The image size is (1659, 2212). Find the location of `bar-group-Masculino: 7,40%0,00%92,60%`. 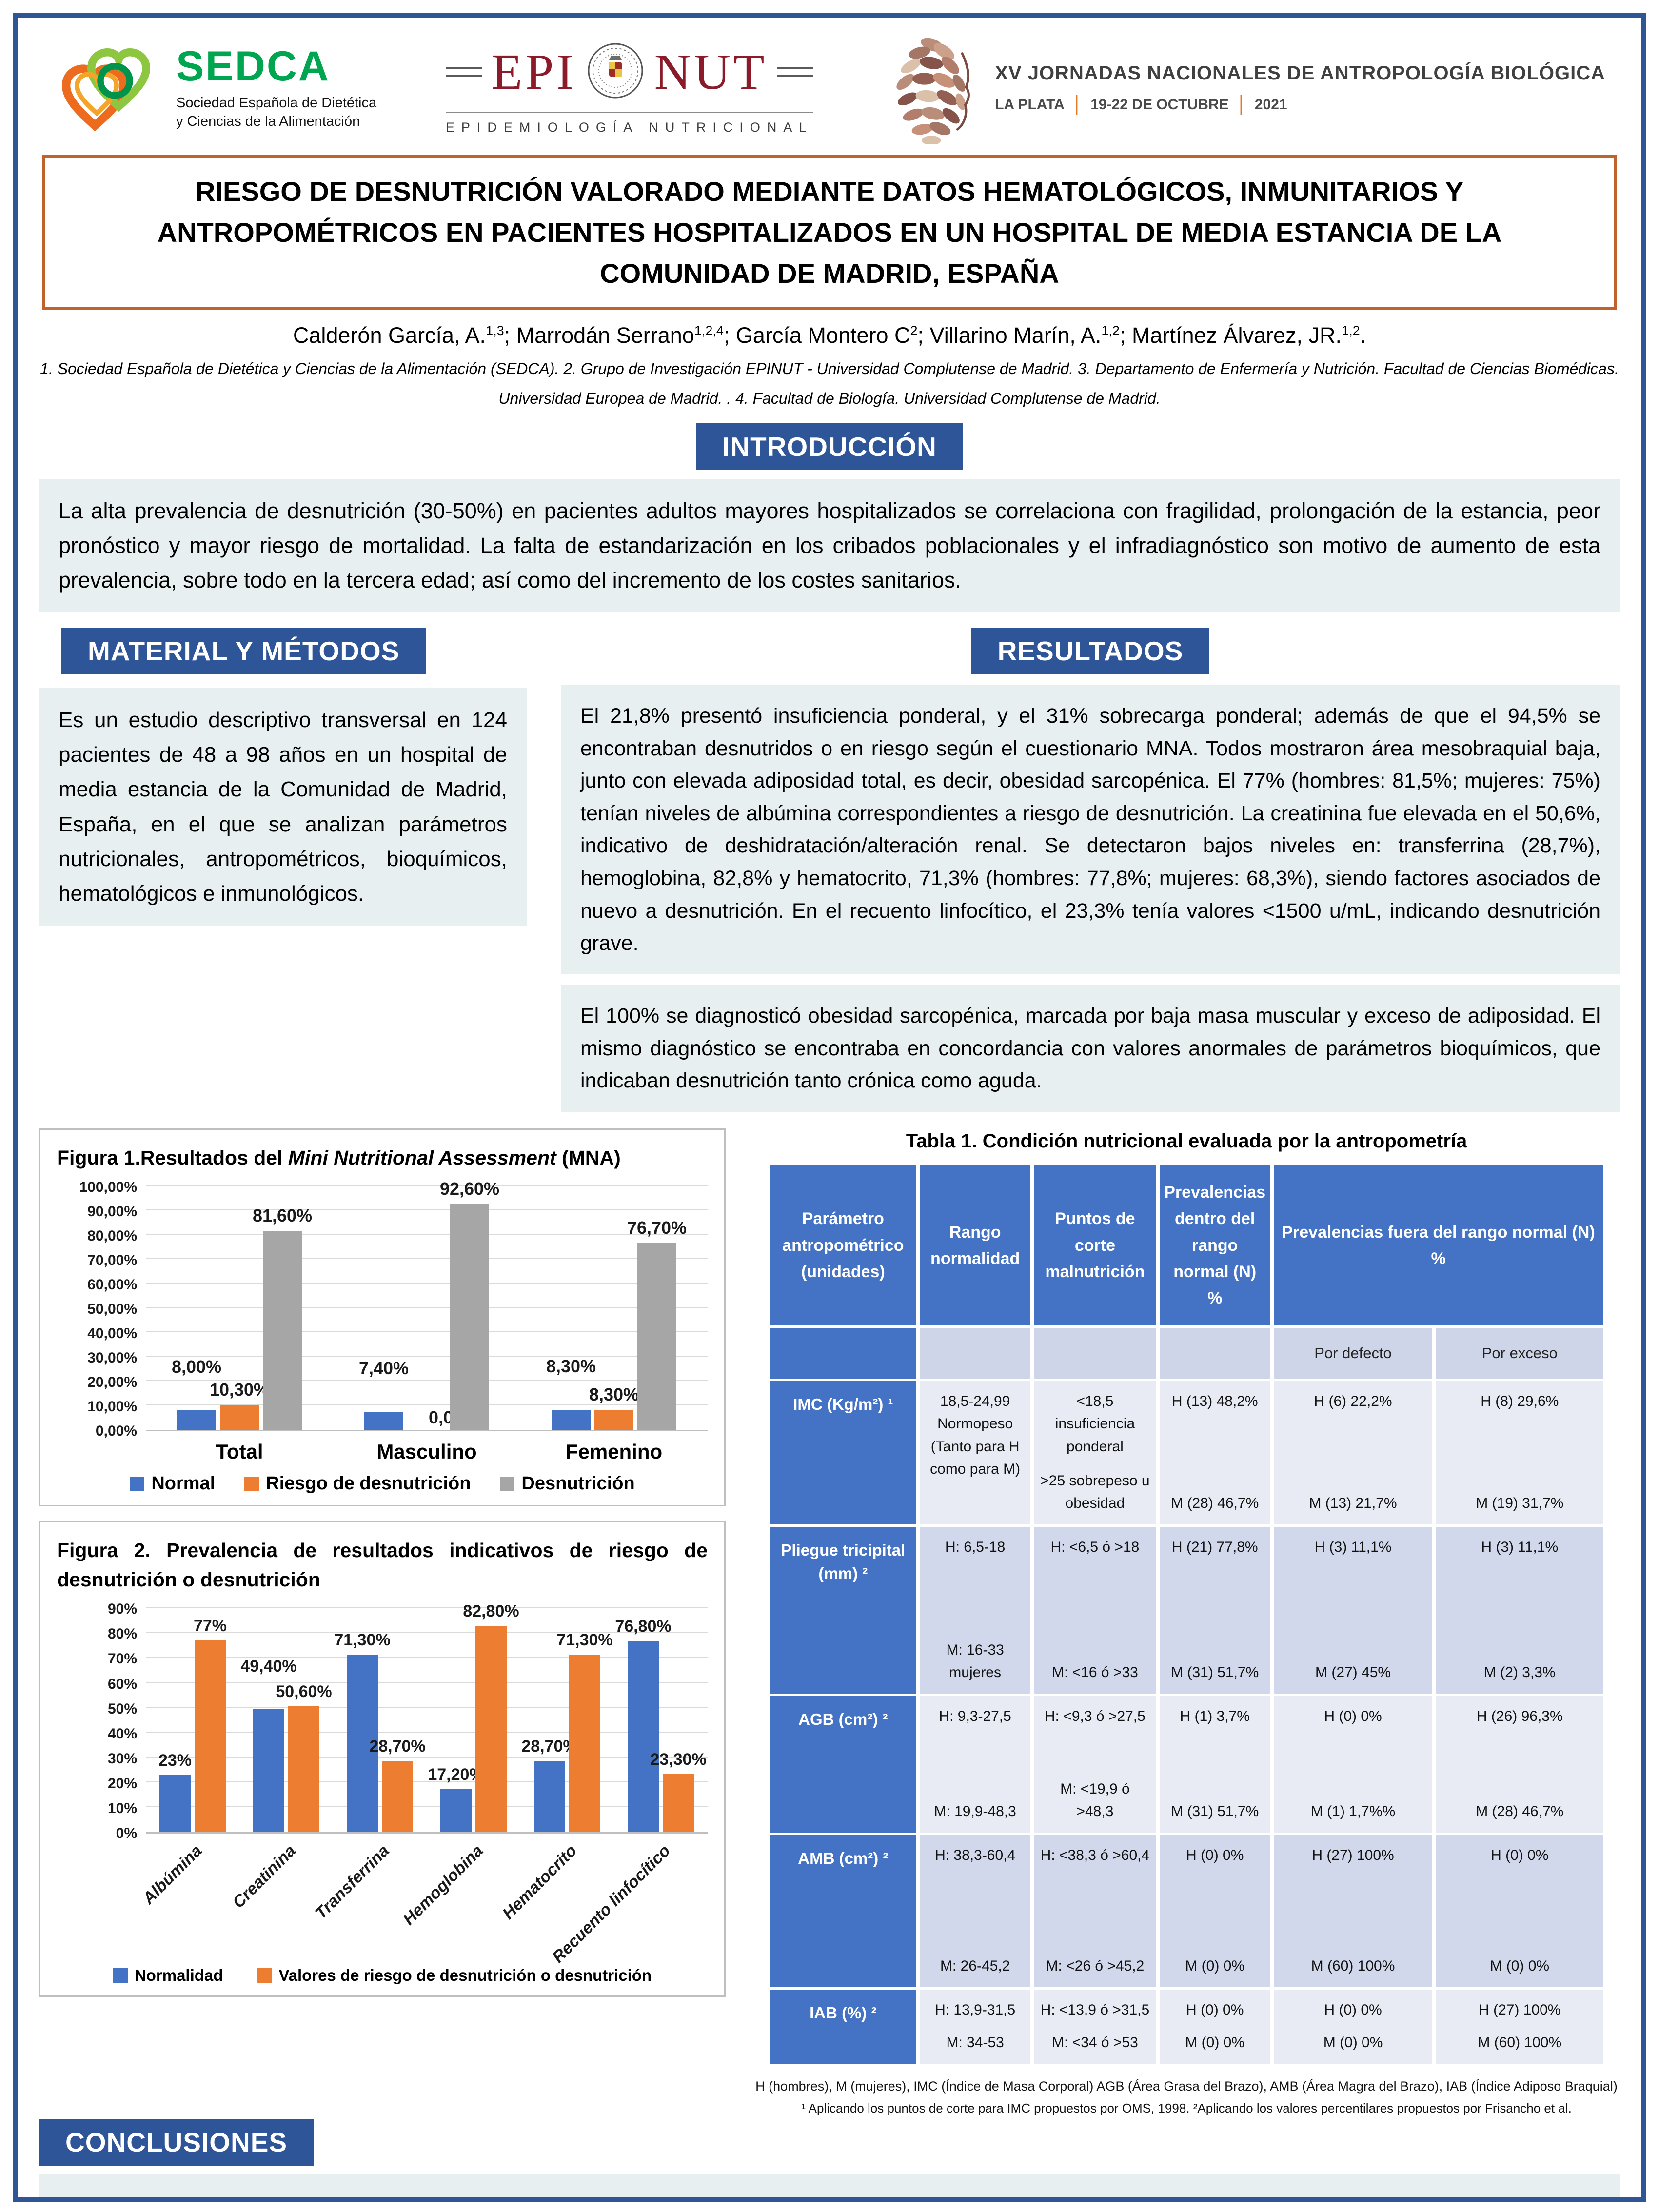

bar-group-Masculino: 7,40%0,00%92,60% is located at coordinates (426, 1304).